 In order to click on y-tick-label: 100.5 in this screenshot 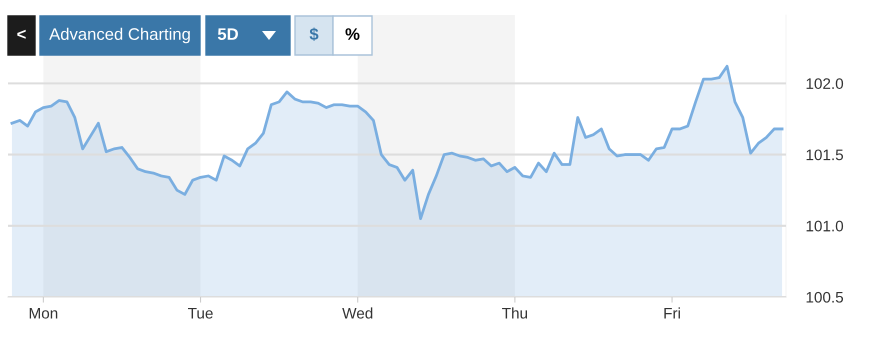, I will do `click(825, 297)`.